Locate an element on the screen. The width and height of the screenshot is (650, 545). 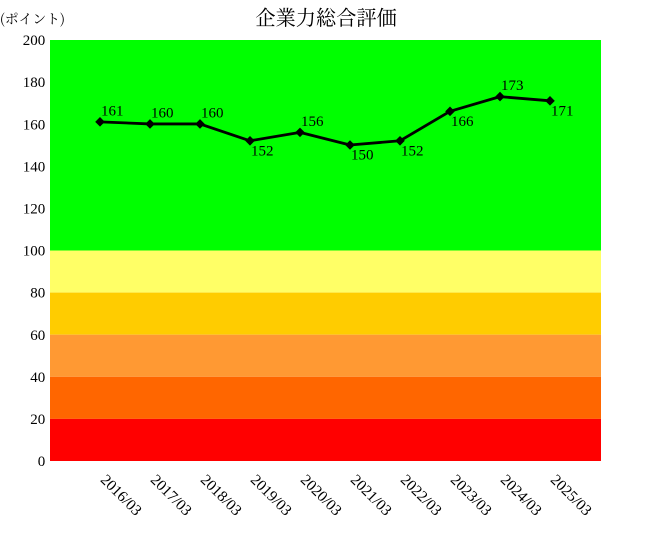
svg-text: 60 is located at coordinates (37, 336).